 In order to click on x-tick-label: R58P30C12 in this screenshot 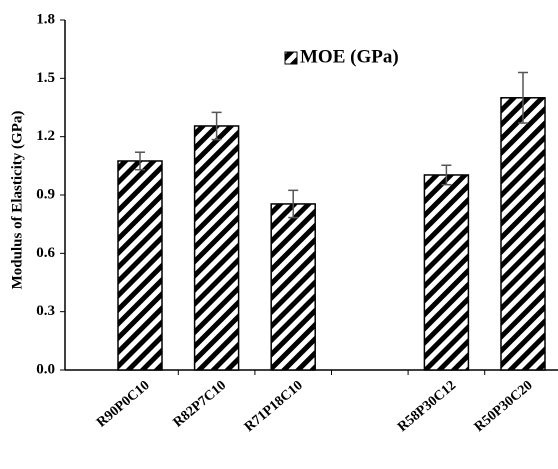, I will do `click(427, 406)`.